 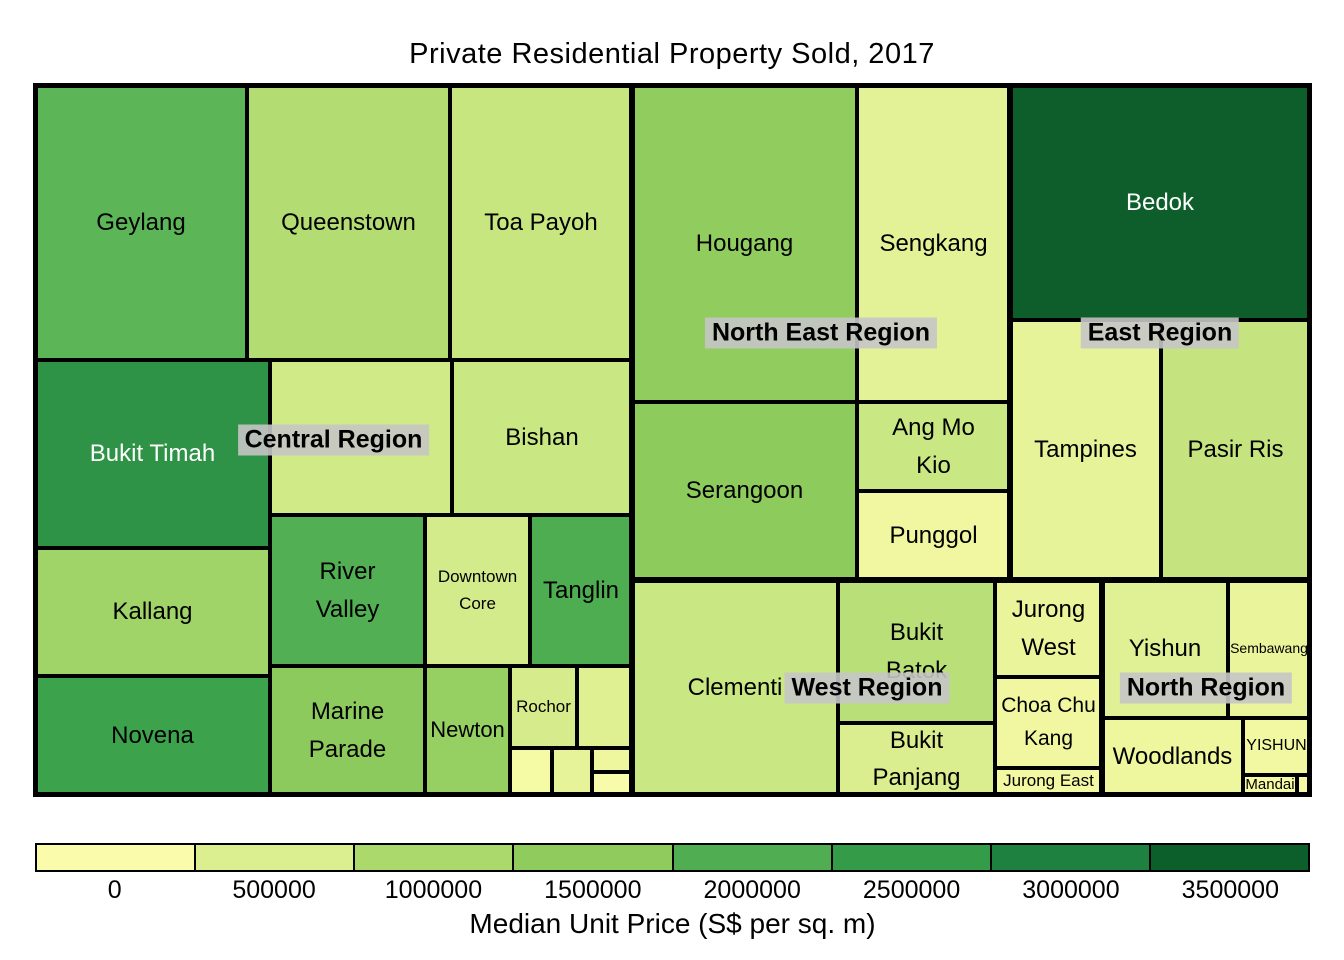 I want to click on treemap-cell-mandai: Mandai, so click(x=1270, y=785).